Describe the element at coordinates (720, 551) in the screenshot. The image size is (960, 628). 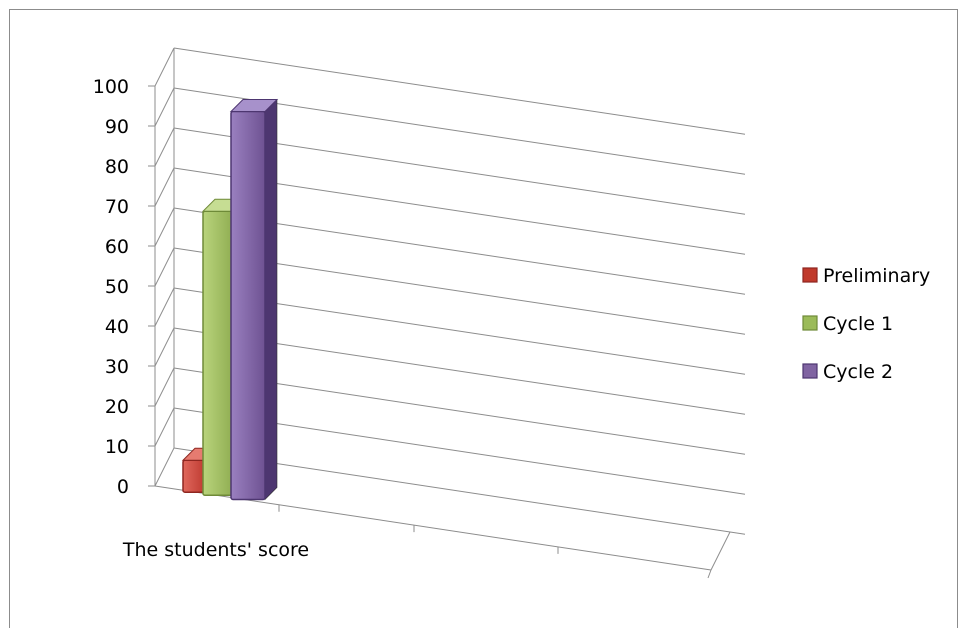
I see `floor-right-edge` at that location.